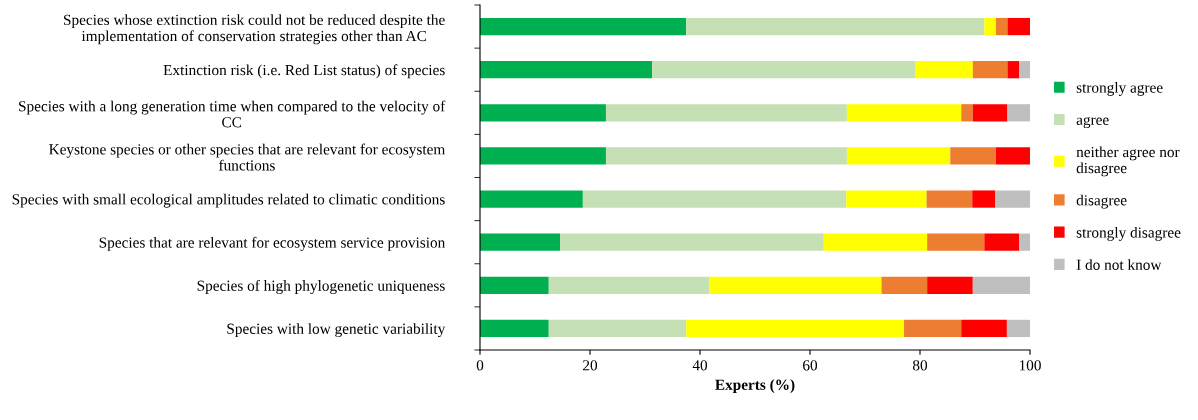  What do you see at coordinates (1119, 88) in the screenshot?
I see `legend-label: strongly agree` at bounding box center [1119, 88].